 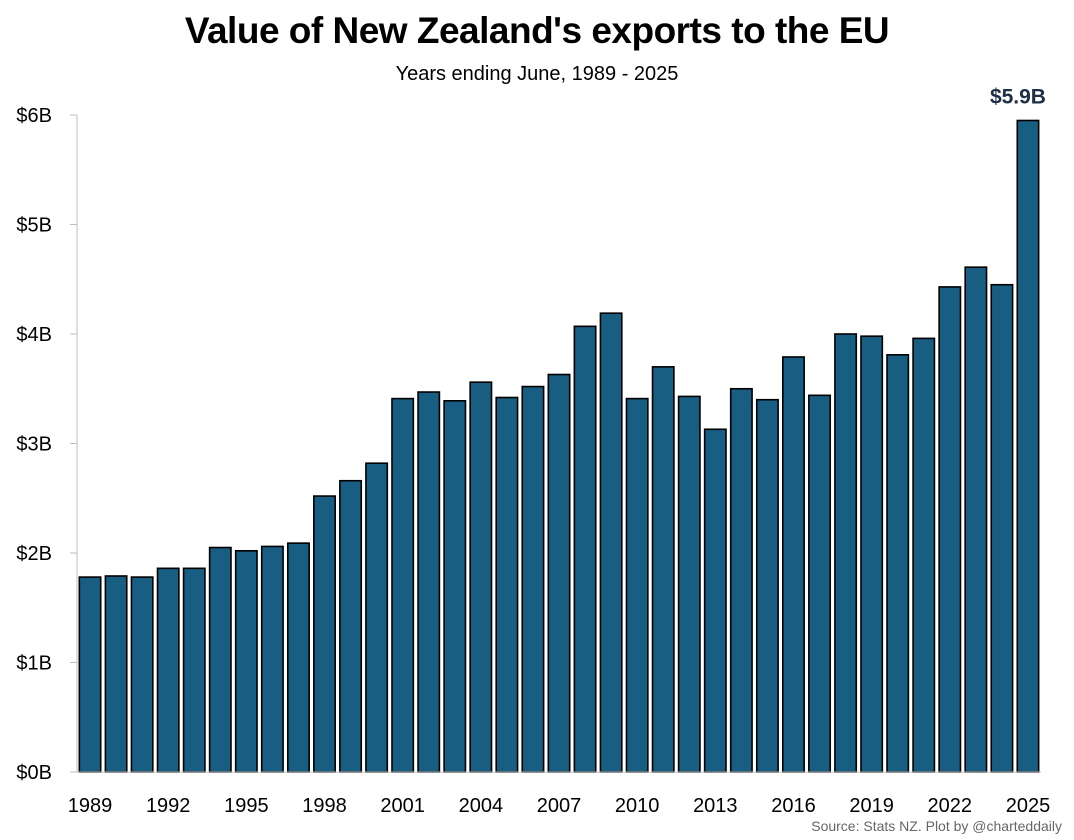 What do you see at coordinates (872, 554) in the screenshot?
I see `bar-2019` at bounding box center [872, 554].